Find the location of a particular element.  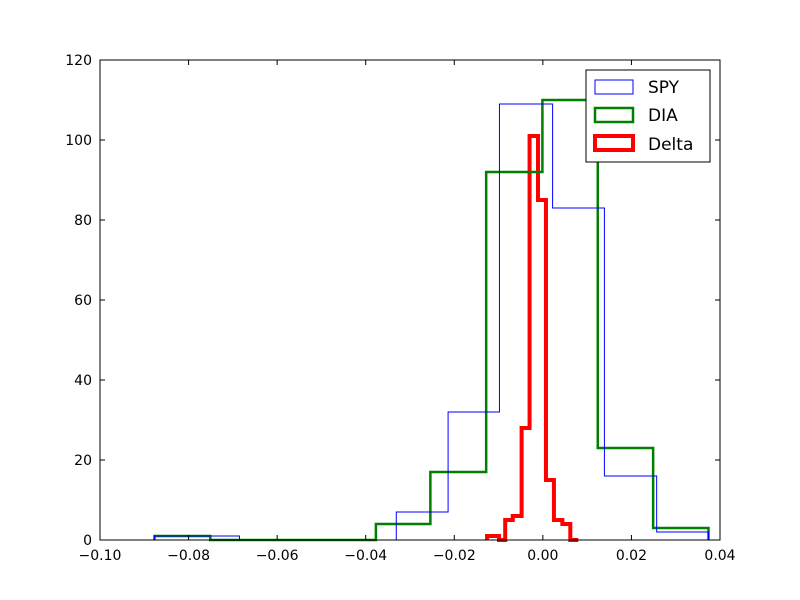

x-tick-label: −0.04 is located at coordinates (365, 556).